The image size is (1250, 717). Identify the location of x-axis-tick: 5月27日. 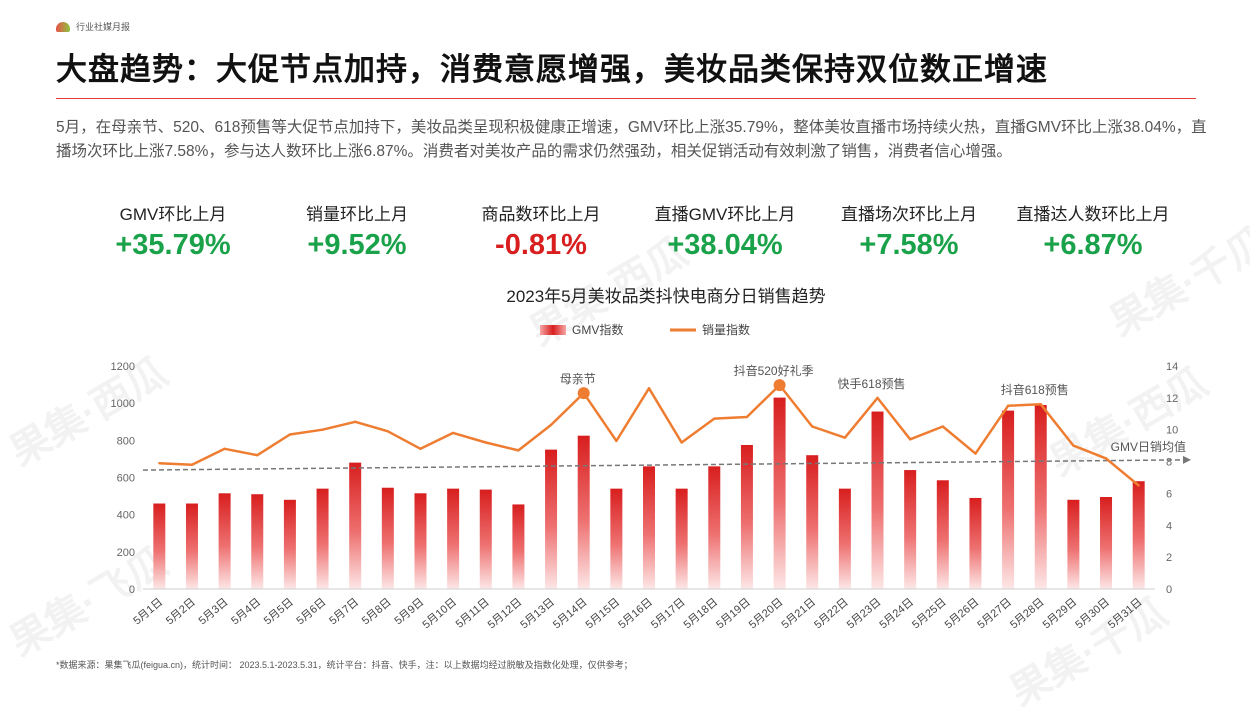
(994, 613).